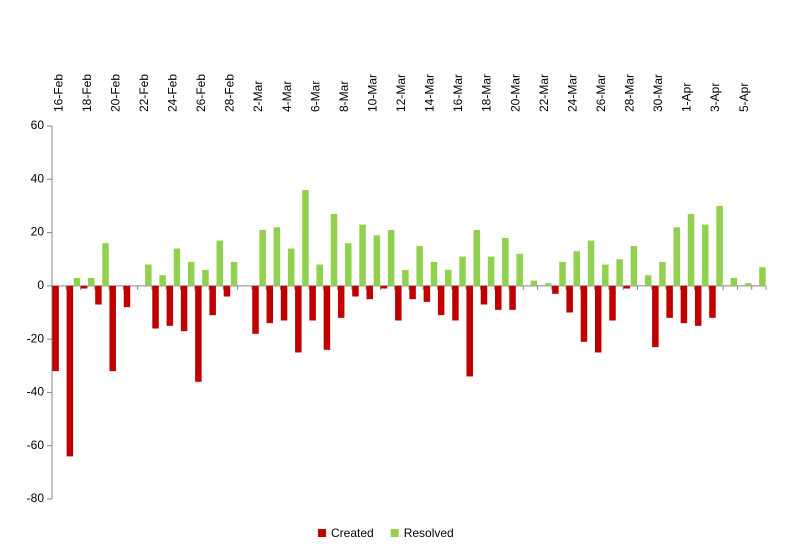 The image size is (800, 558). I want to click on x-tick-label: 10-Mar, so click(372, 93).